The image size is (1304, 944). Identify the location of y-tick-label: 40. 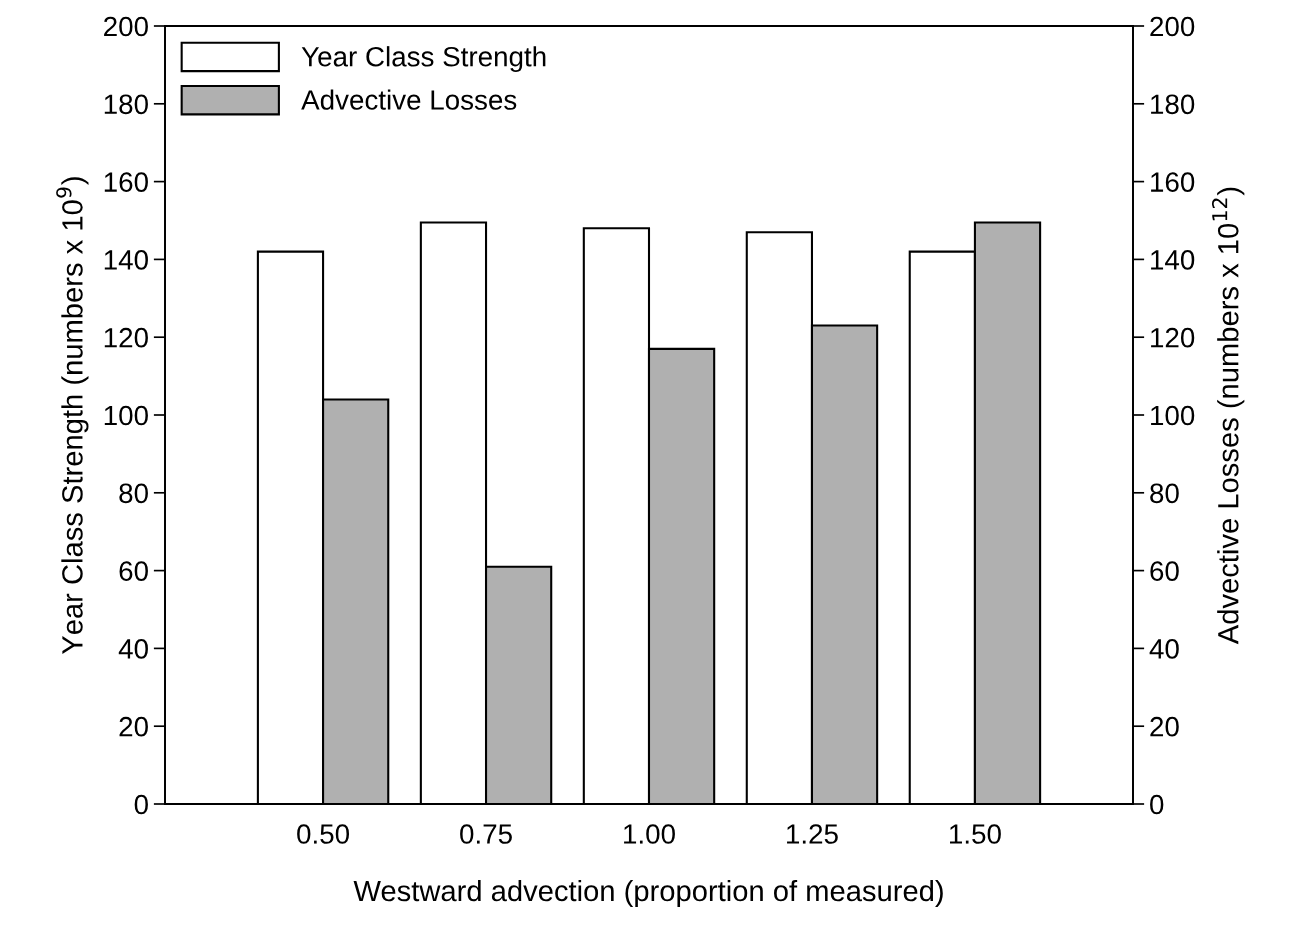
(133, 649).